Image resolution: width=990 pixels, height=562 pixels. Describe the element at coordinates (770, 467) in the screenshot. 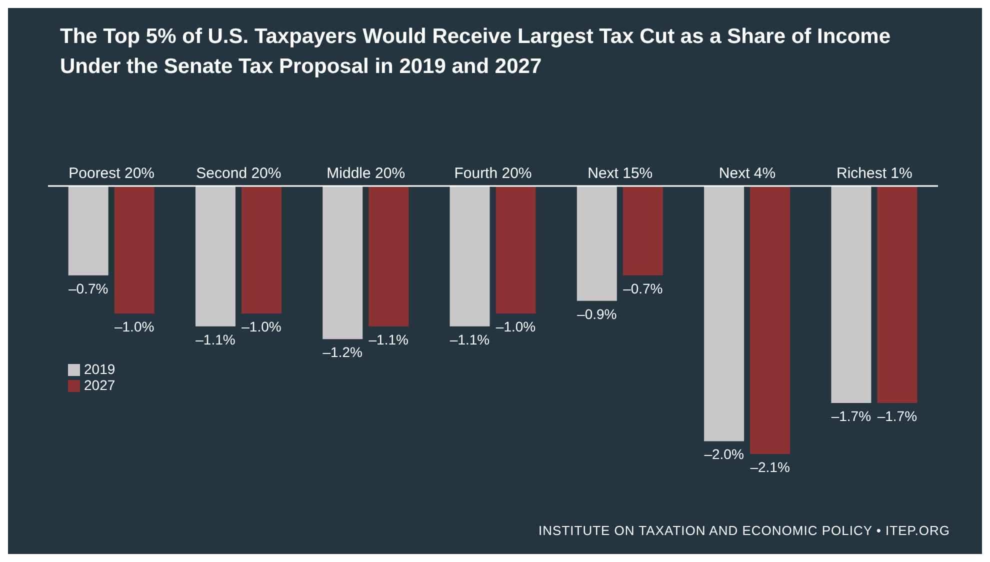

I see `data-label: –2.1%` at that location.